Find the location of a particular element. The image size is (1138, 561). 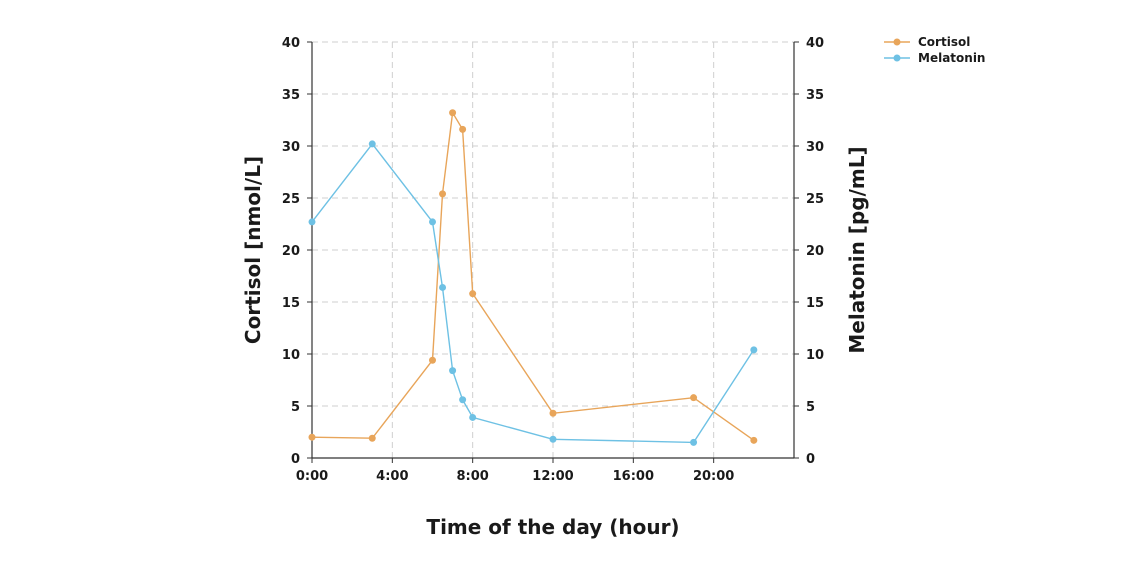

y-right-tick-label: 35 is located at coordinates (815, 95).